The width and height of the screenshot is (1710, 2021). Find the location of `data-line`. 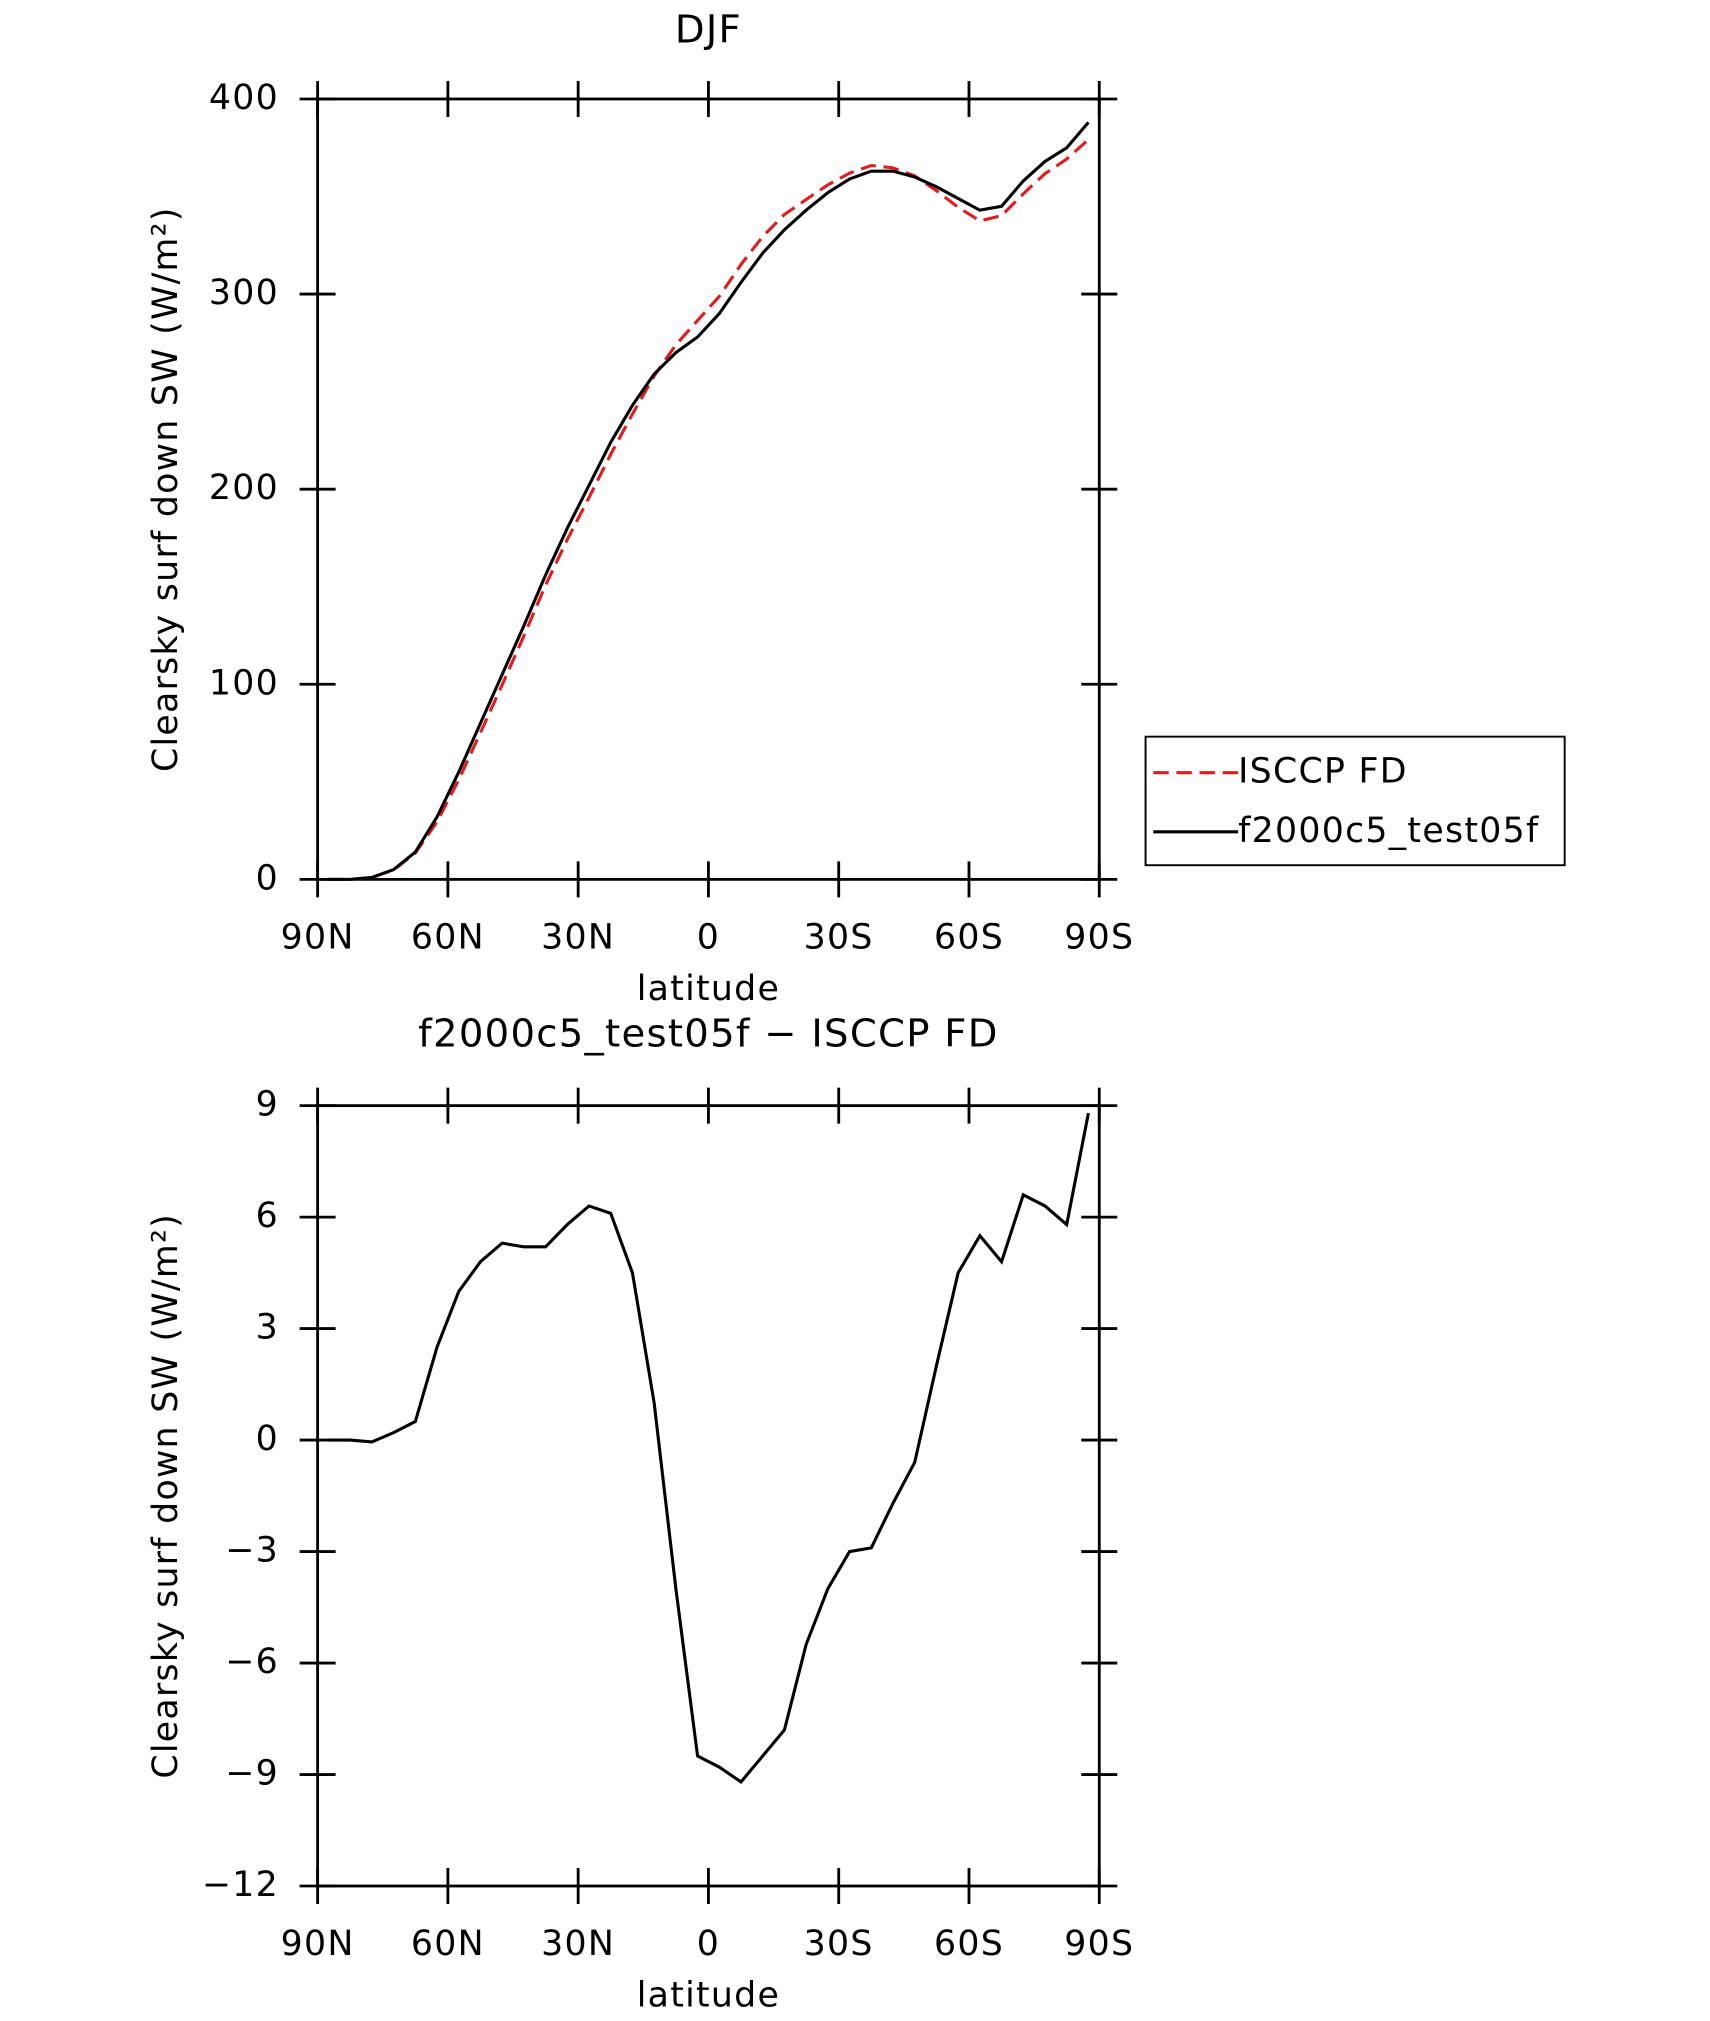

data-line is located at coordinates (709, 1448).